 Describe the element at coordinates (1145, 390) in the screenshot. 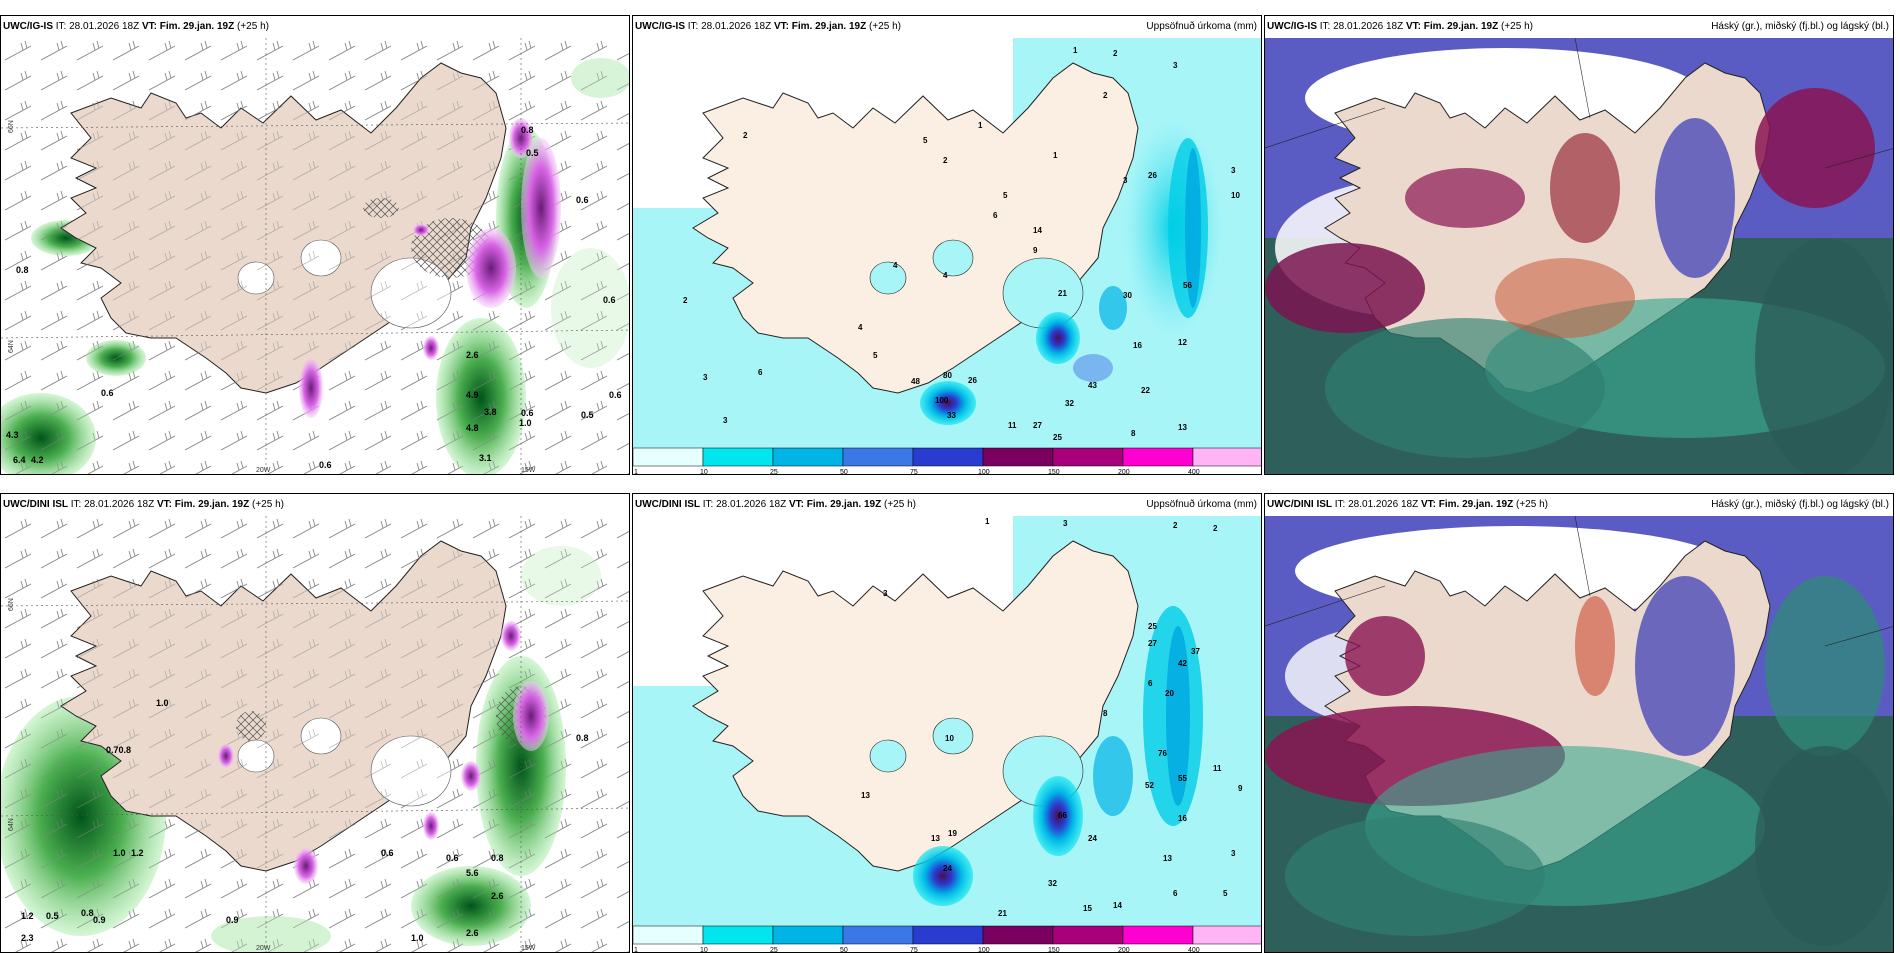

I see `svg-text: 22` at that location.